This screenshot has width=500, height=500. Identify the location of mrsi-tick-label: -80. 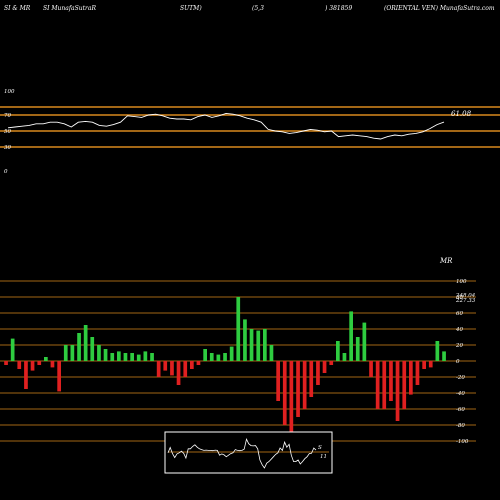
(460, 426).